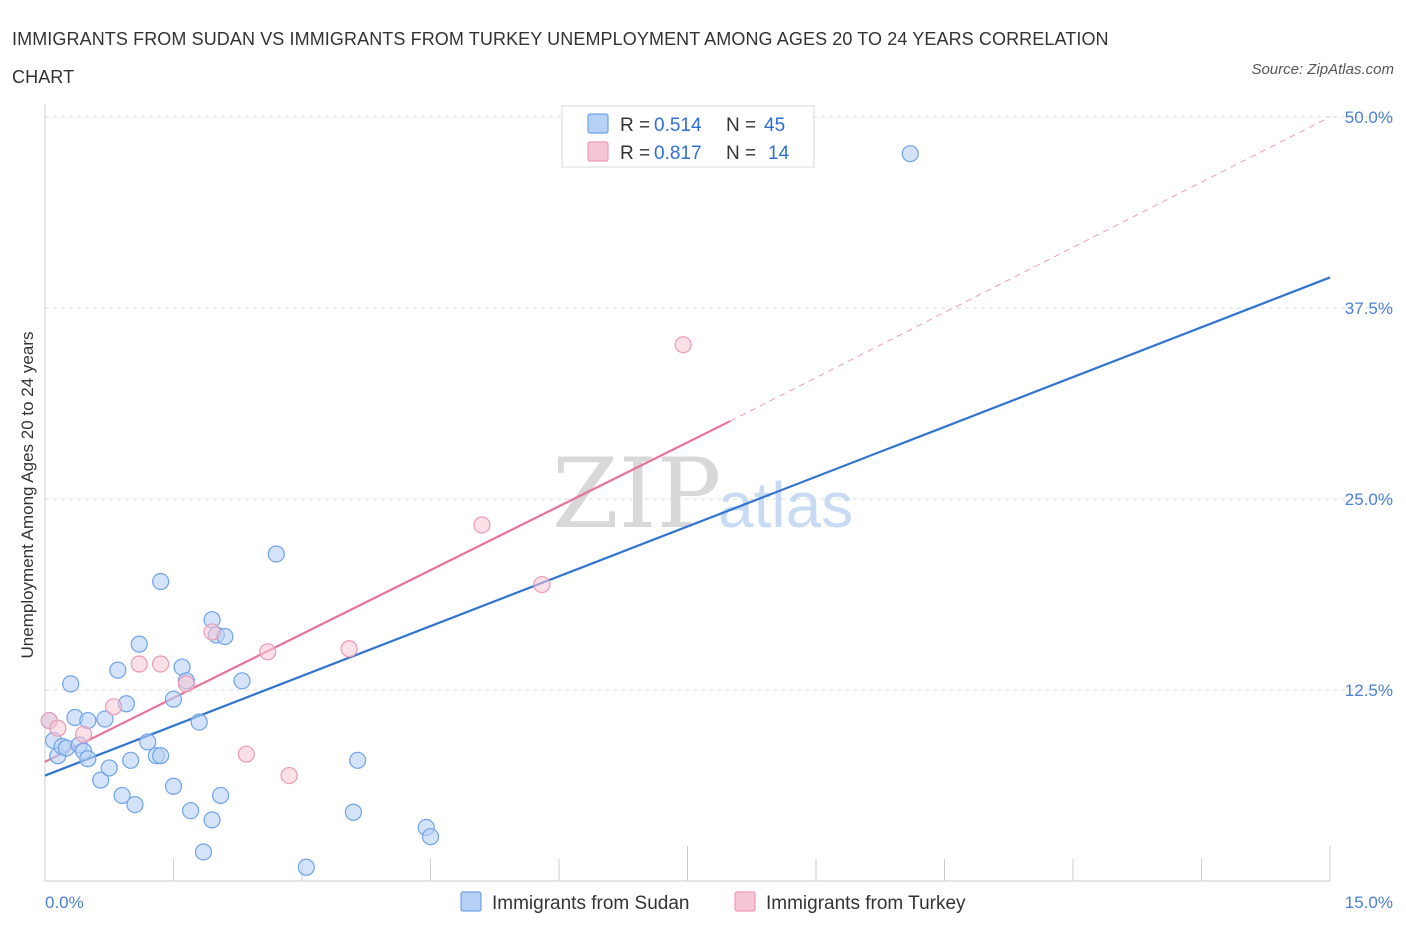 The width and height of the screenshot is (1406, 930). Describe the element at coordinates (774, 125) in the screenshot. I see `legend-n-value-sudan: 45` at that location.